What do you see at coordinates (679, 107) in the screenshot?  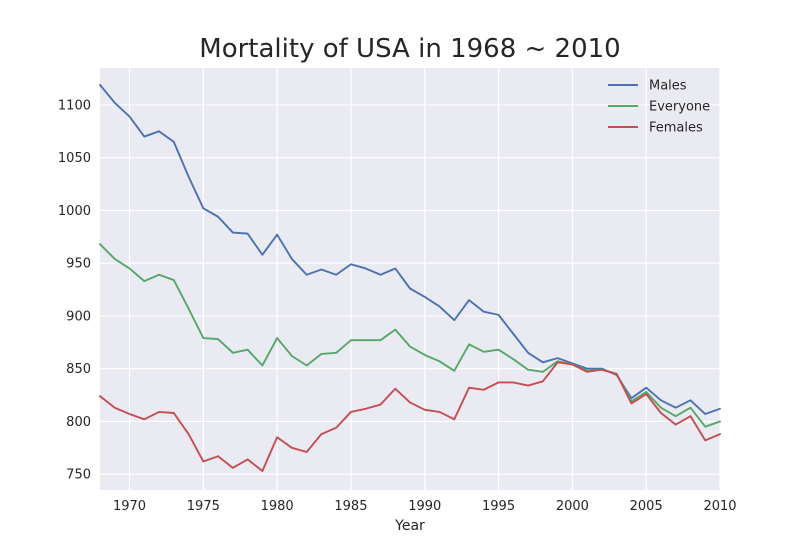 I see `legend-label: Everyone` at bounding box center [679, 107].